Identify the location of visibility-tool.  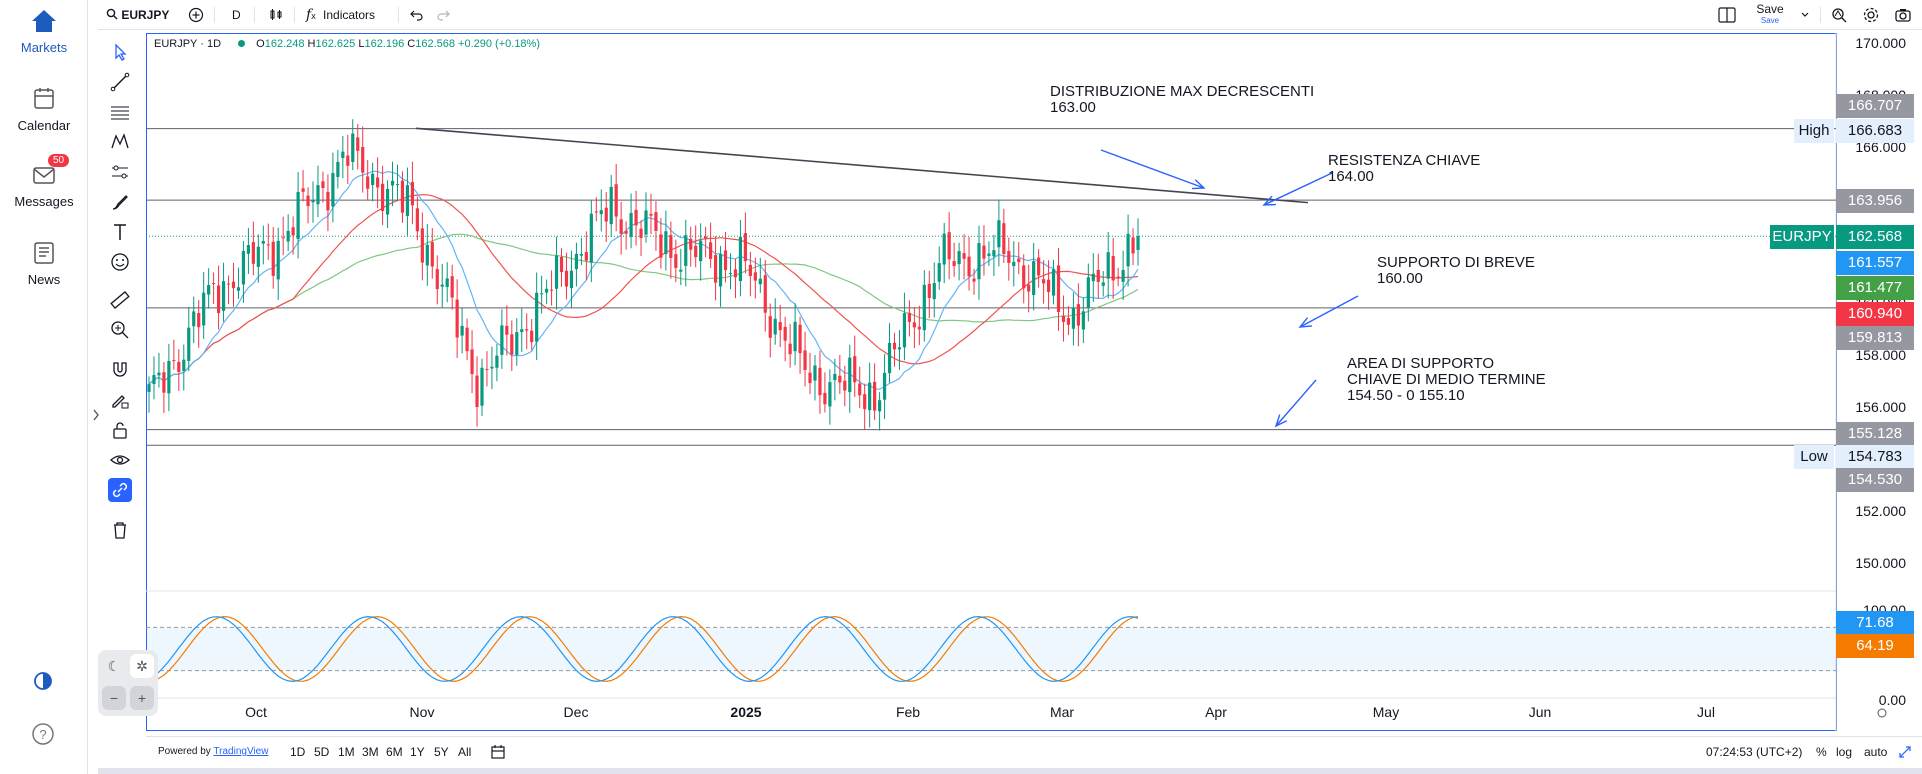
(120, 460).